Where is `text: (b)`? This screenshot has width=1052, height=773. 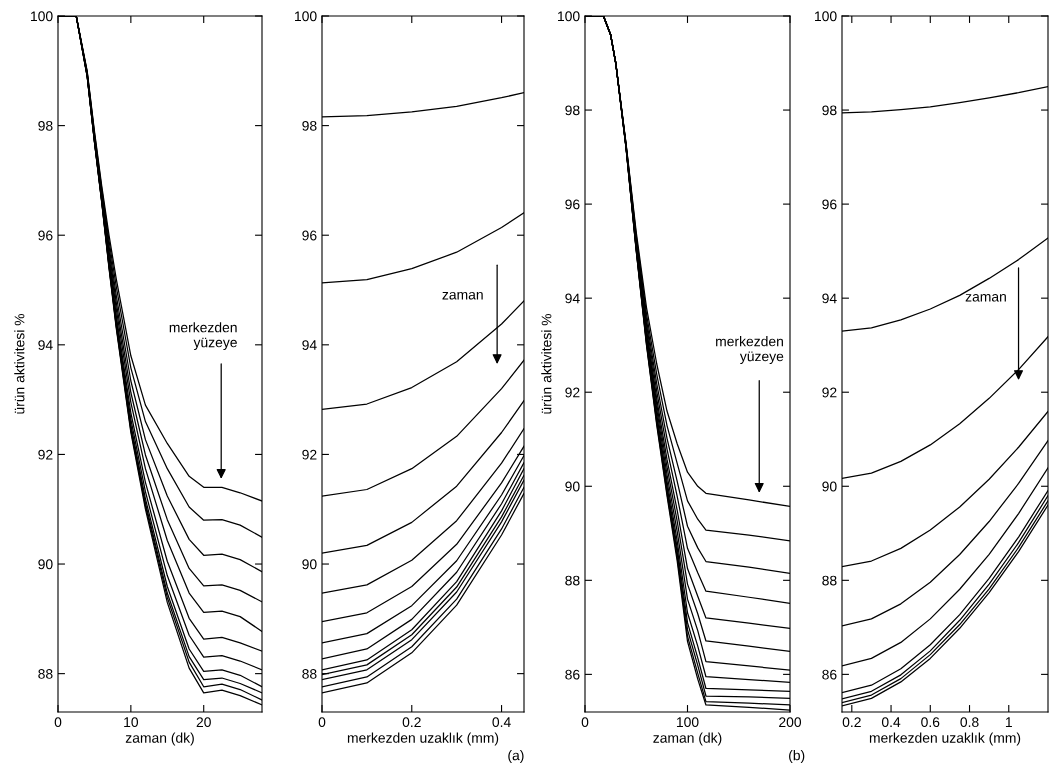 text: (b) is located at coordinates (797, 757).